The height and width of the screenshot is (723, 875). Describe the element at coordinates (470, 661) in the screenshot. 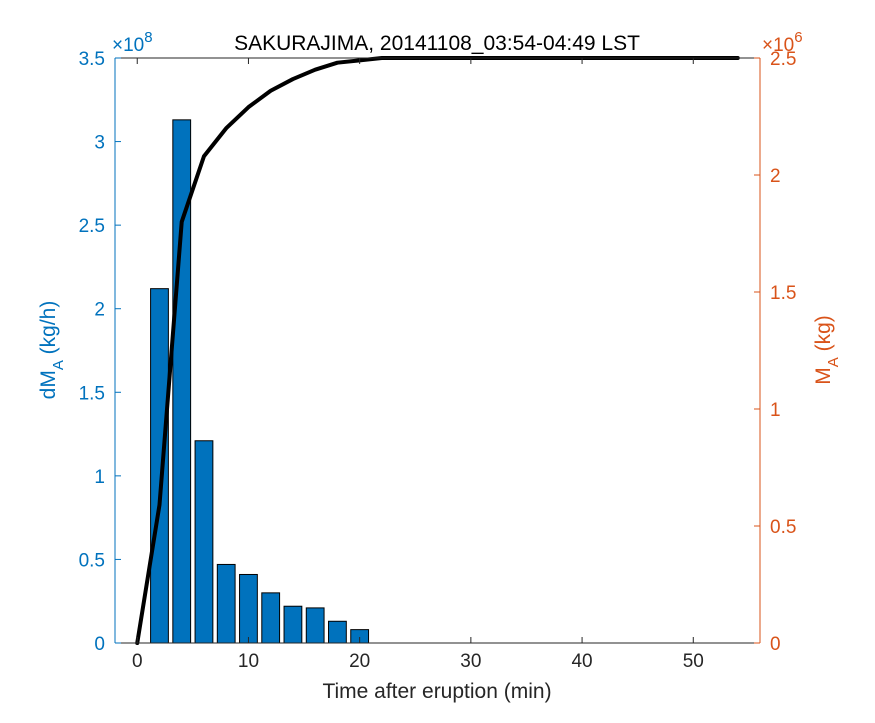

I see `x-tick-label: 30` at that location.